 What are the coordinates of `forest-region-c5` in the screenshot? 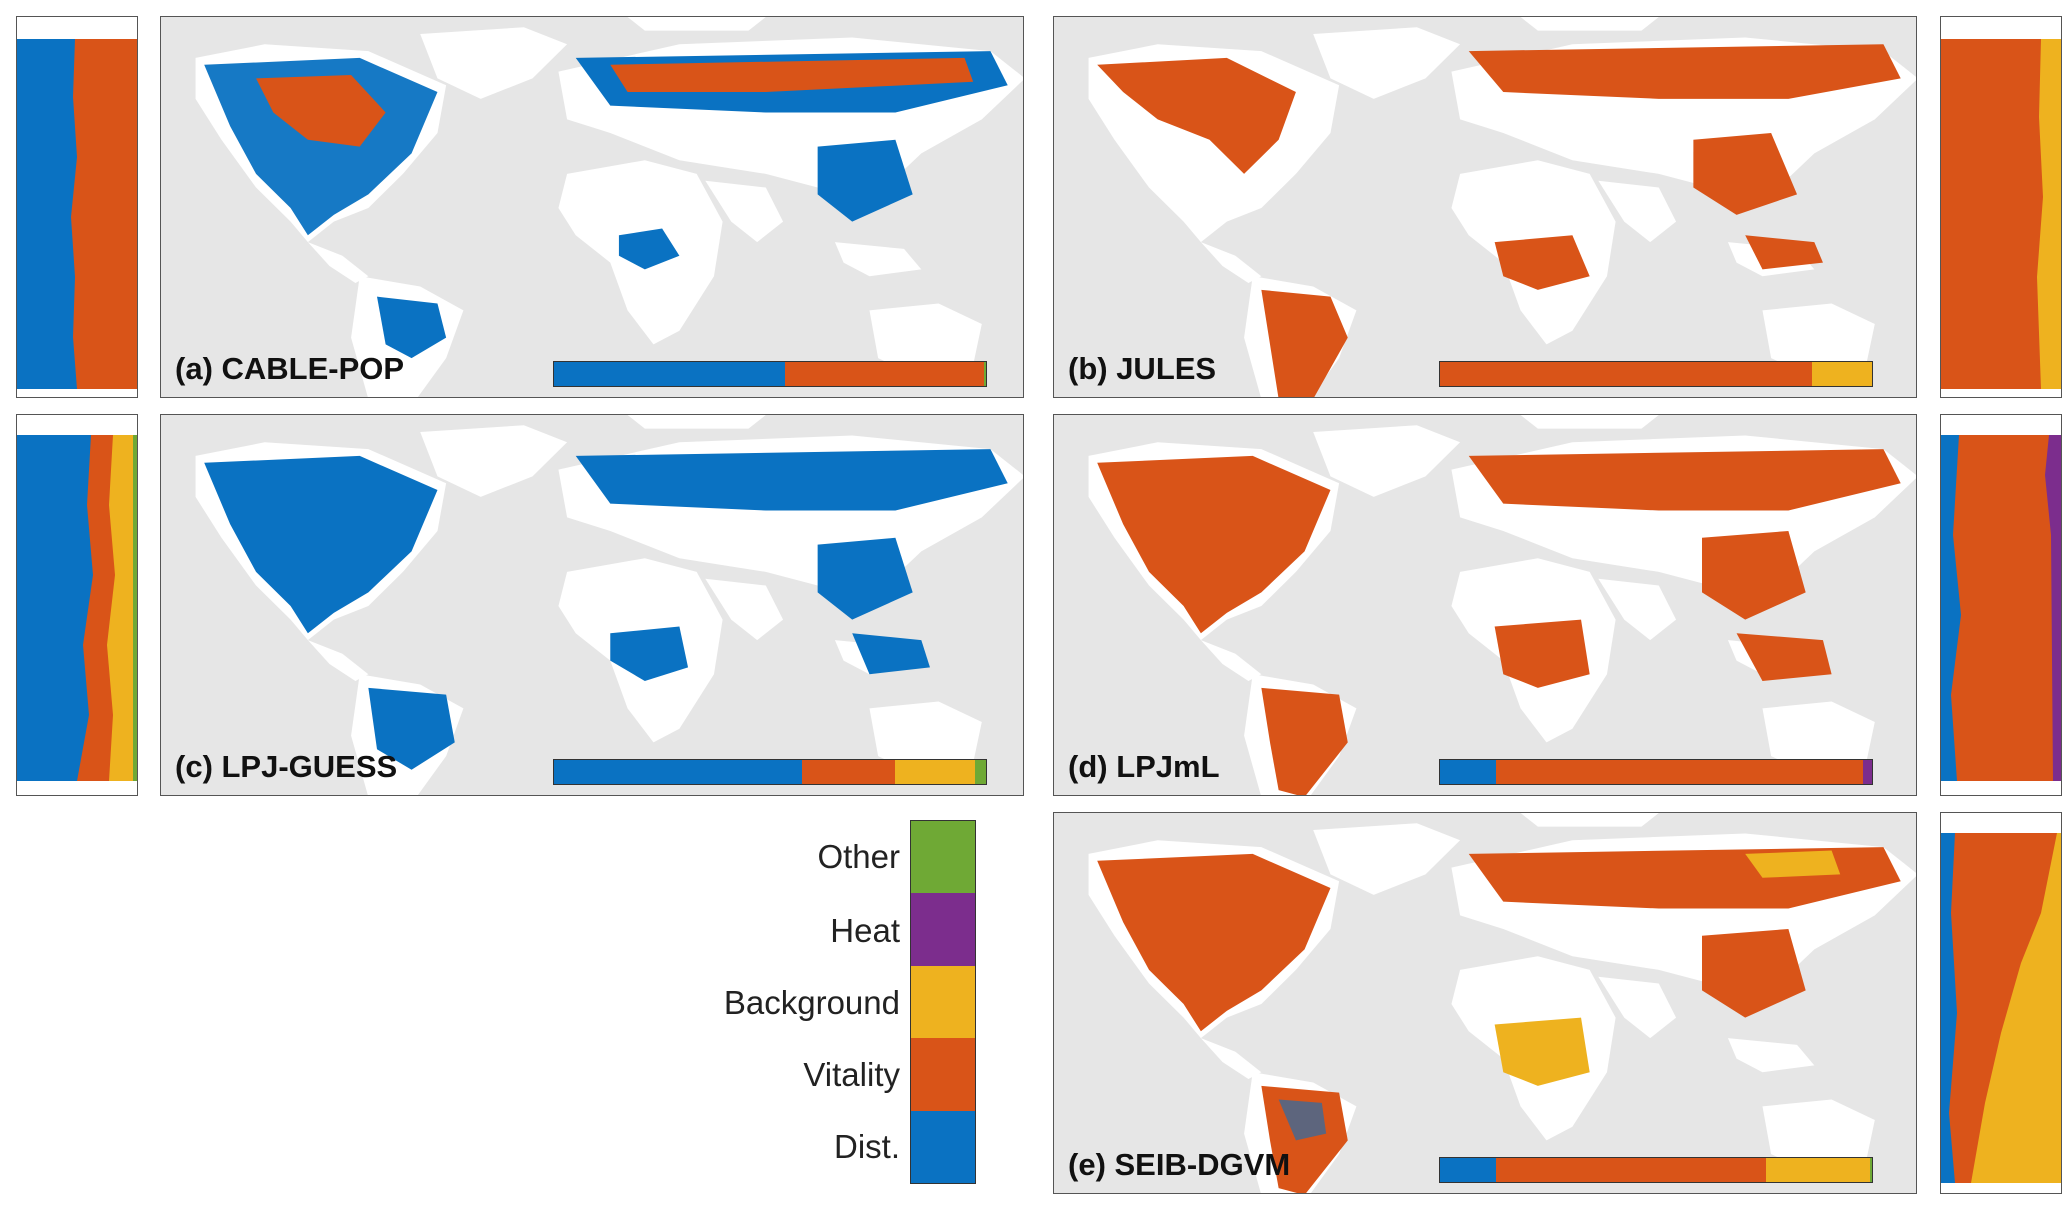 It's located at (865, 578).